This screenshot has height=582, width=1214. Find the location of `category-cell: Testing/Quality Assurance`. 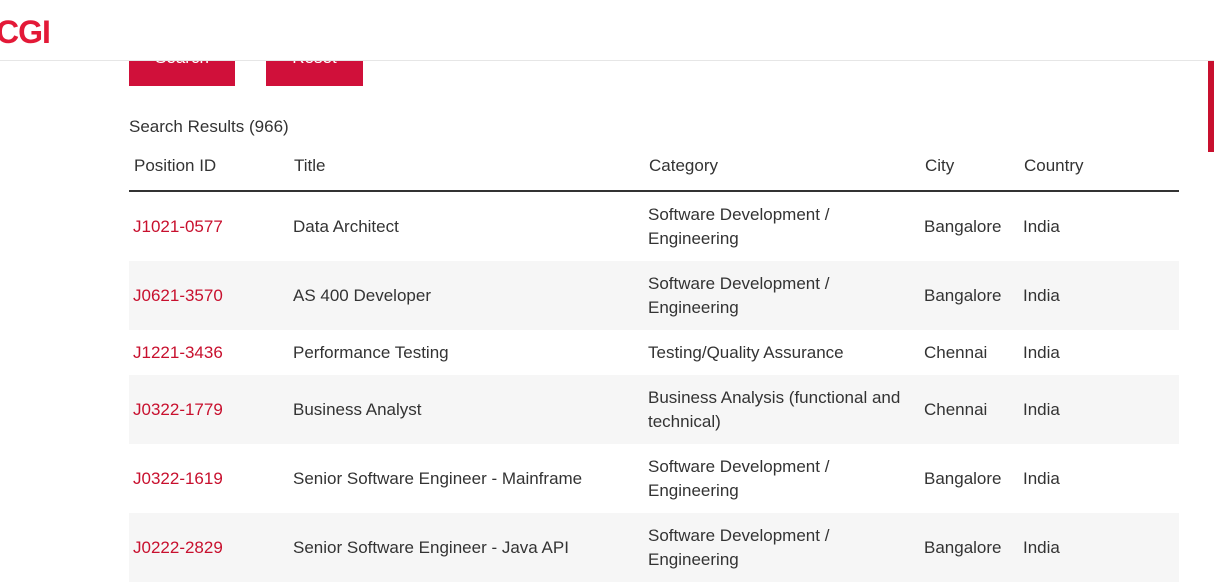

category-cell: Testing/Quality Assurance is located at coordinates (746, 352).